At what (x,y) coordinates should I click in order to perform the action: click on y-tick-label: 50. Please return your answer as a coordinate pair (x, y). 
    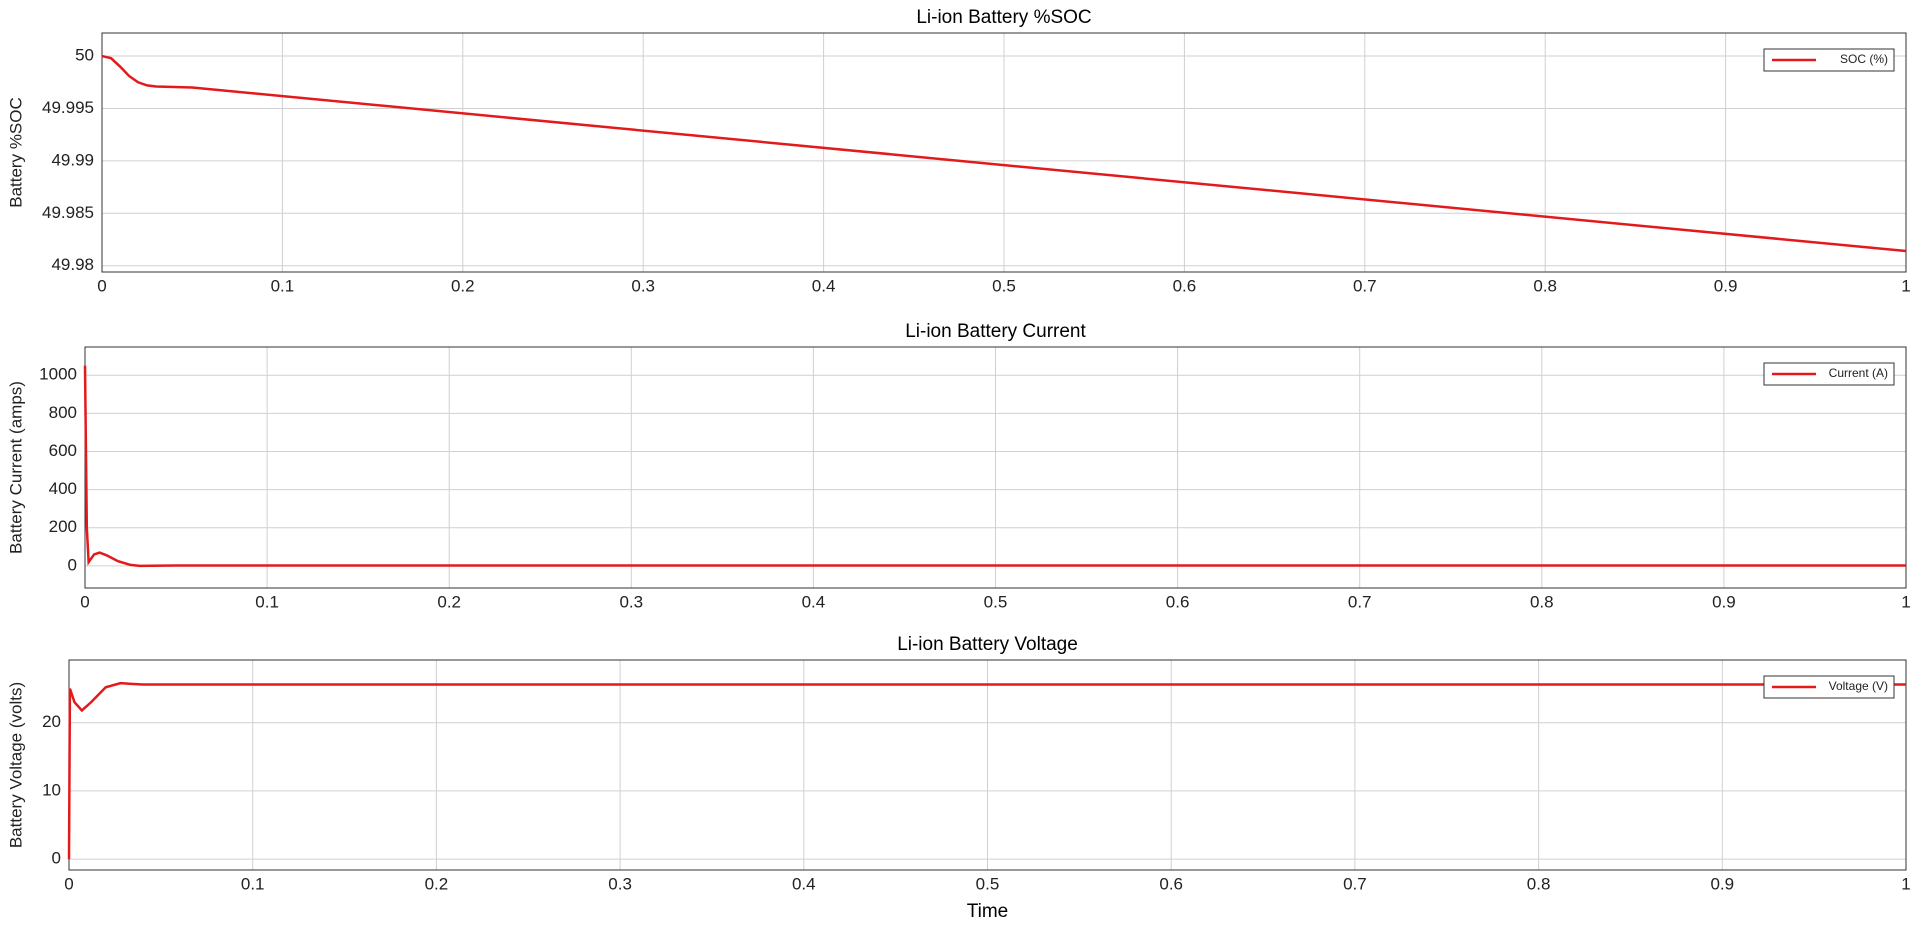
    Looking at the image, I should click on (84, 55).